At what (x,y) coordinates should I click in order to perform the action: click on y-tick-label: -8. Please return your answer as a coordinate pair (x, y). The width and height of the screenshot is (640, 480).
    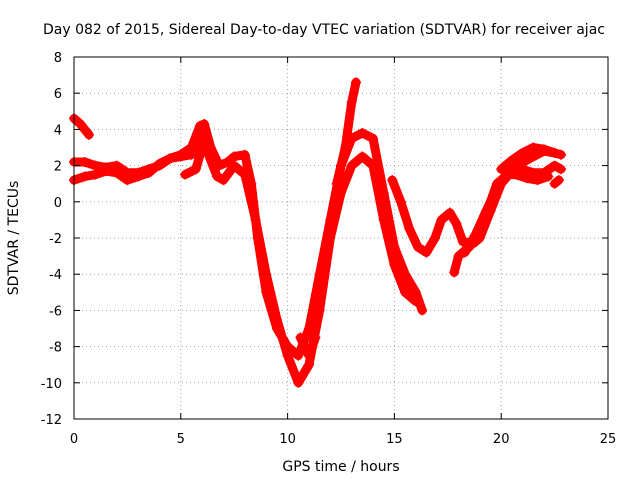
    Looking at the image, I should click on (55, 348).